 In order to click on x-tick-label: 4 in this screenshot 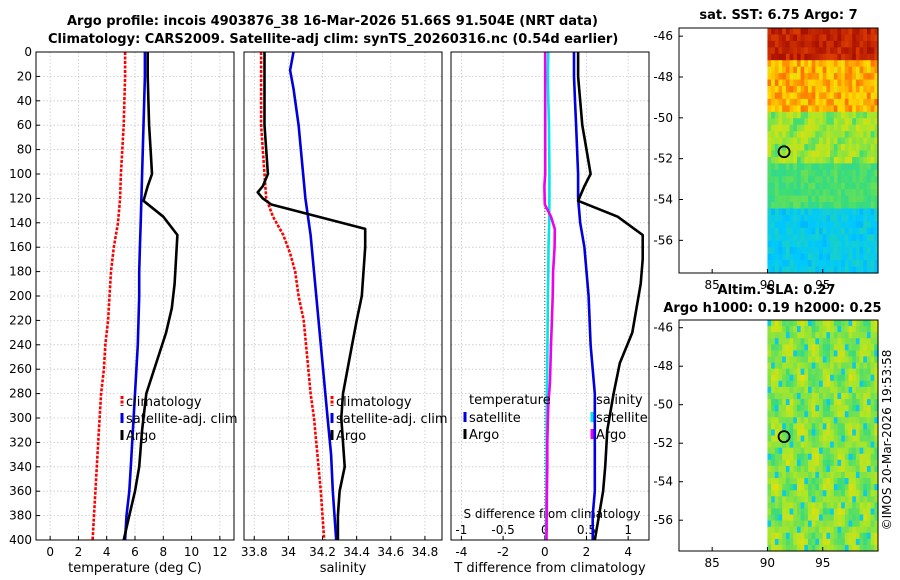, I will do `click(107, 552)`.